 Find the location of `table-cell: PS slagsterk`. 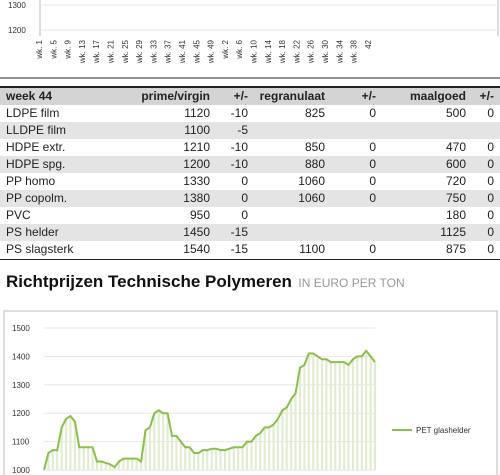

table-cell: PS slagsterk is located at coordinates (40, 249).